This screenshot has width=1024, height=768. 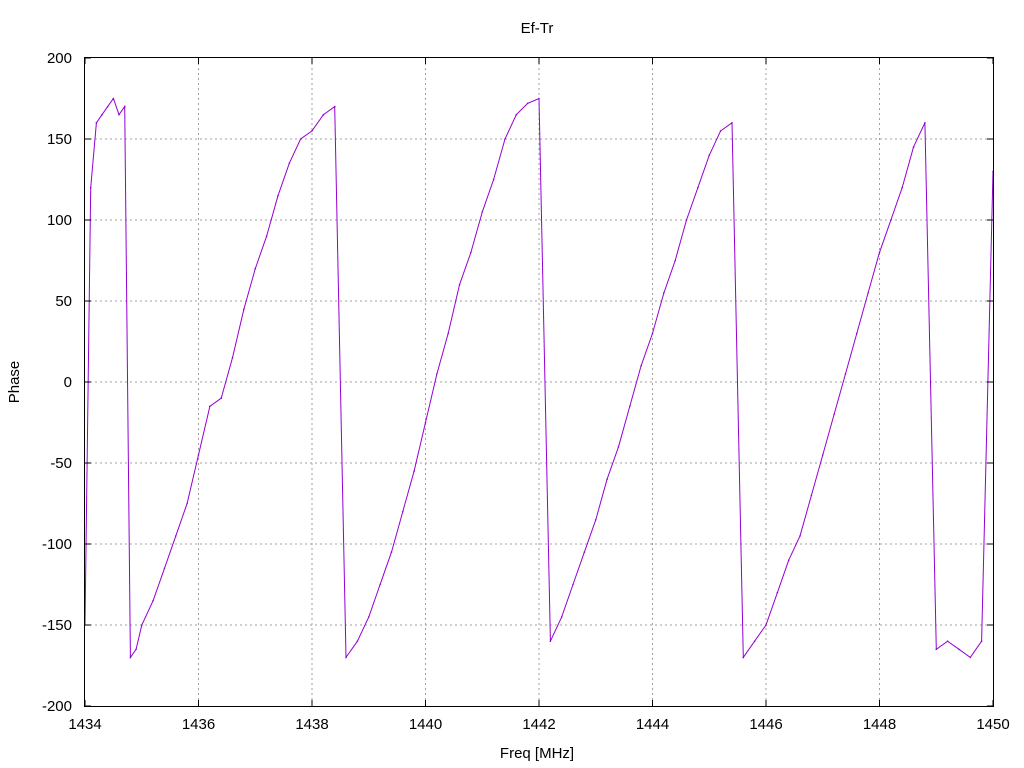 What do you see at coordinates (879, 724) in the screenshot?
I see `x-tick-label: 1448` at bounding box center [879, 724].